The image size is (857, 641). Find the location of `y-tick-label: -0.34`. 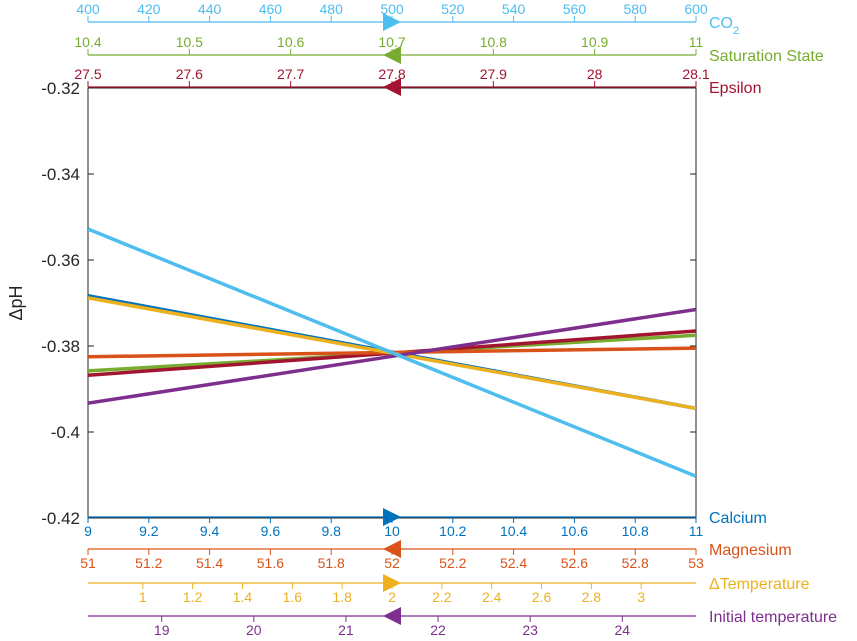

y-tick-label: -0.34 is located at coordinates (60, 174).